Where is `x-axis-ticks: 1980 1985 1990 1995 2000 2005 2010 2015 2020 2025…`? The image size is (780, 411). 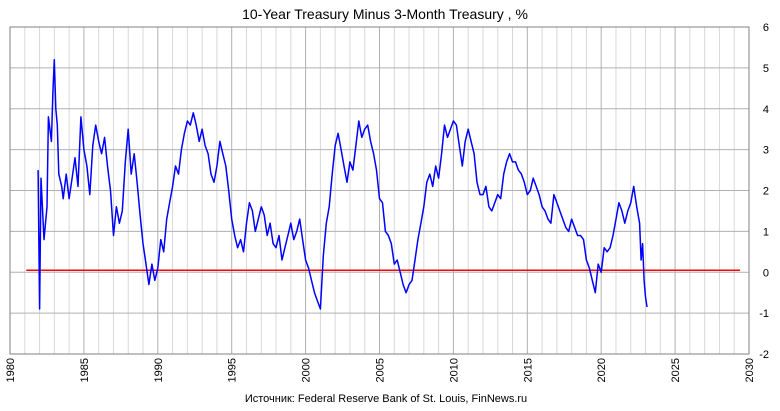 x-axis-ticks: 1980 1985 1990 1995 2000 2005 2010 2015 2020 2025… is located at coordinates (380, 370).